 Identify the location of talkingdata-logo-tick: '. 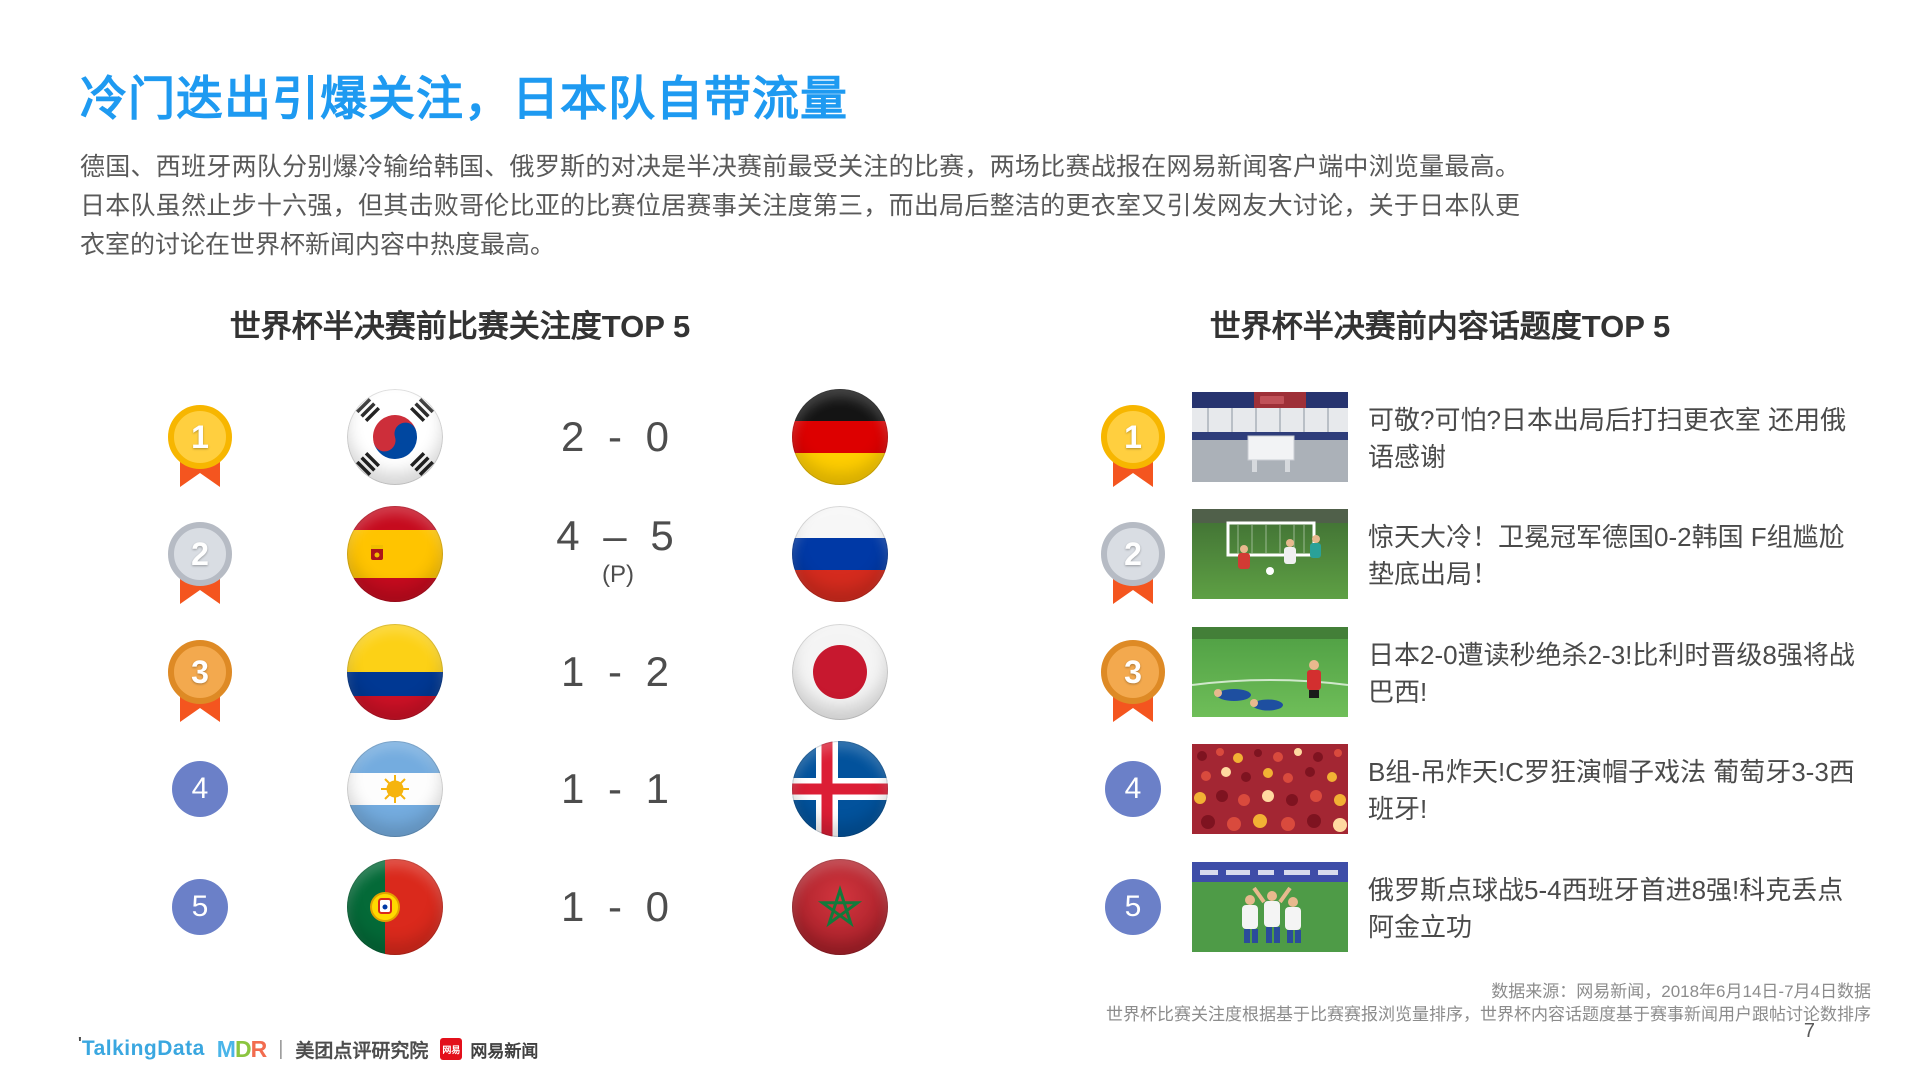
(80, 1043).